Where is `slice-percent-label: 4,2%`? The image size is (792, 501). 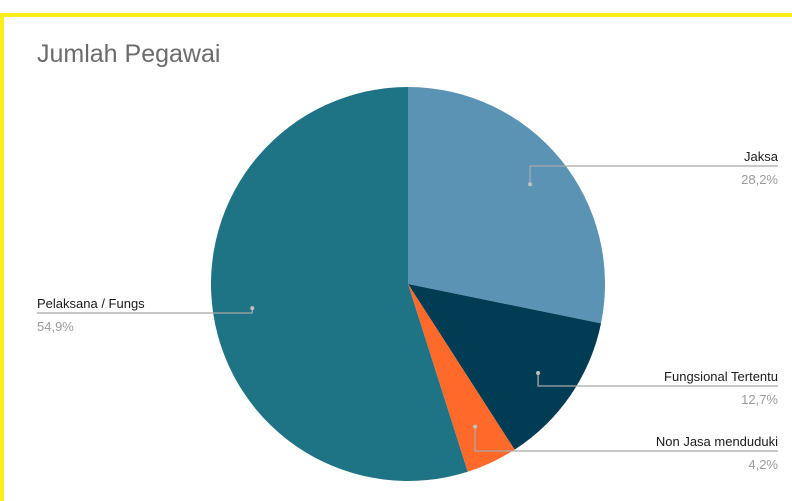 slice-percent-label: 4,2% is located at coordinates (763, 464).